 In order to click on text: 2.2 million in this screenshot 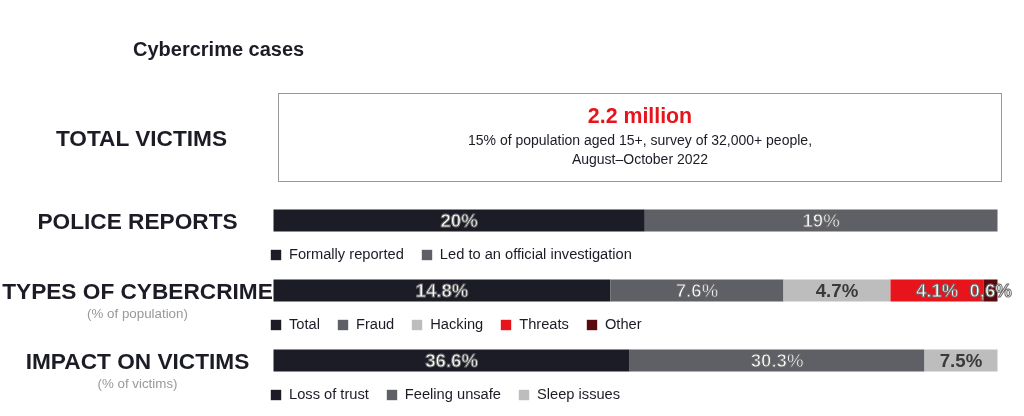, I will do `click(640, 116)`.